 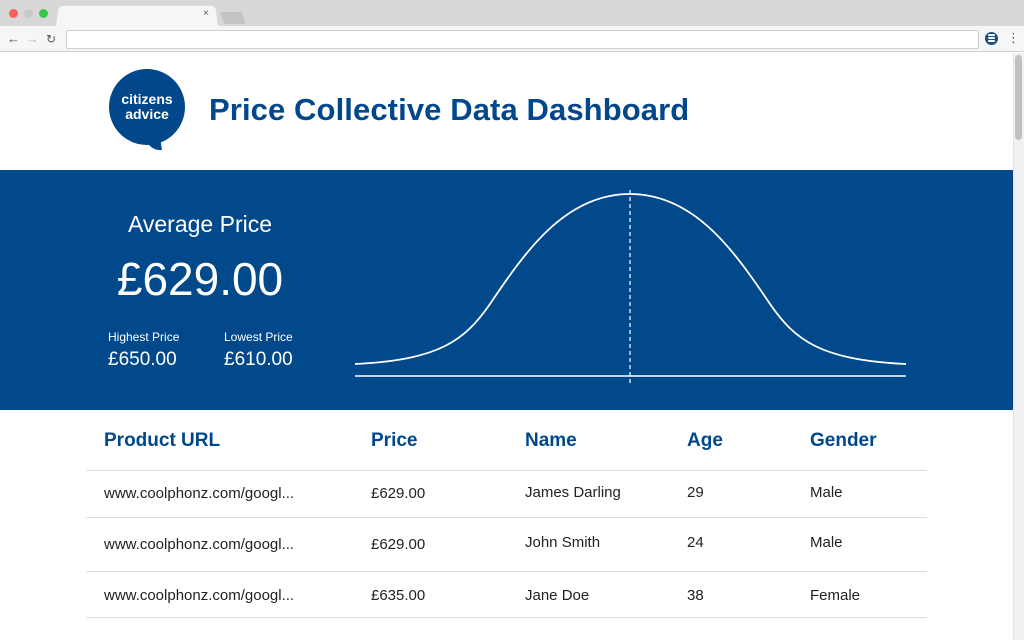 I want to click on highest-price-label: Highest Price, so click(x=144, y=337).